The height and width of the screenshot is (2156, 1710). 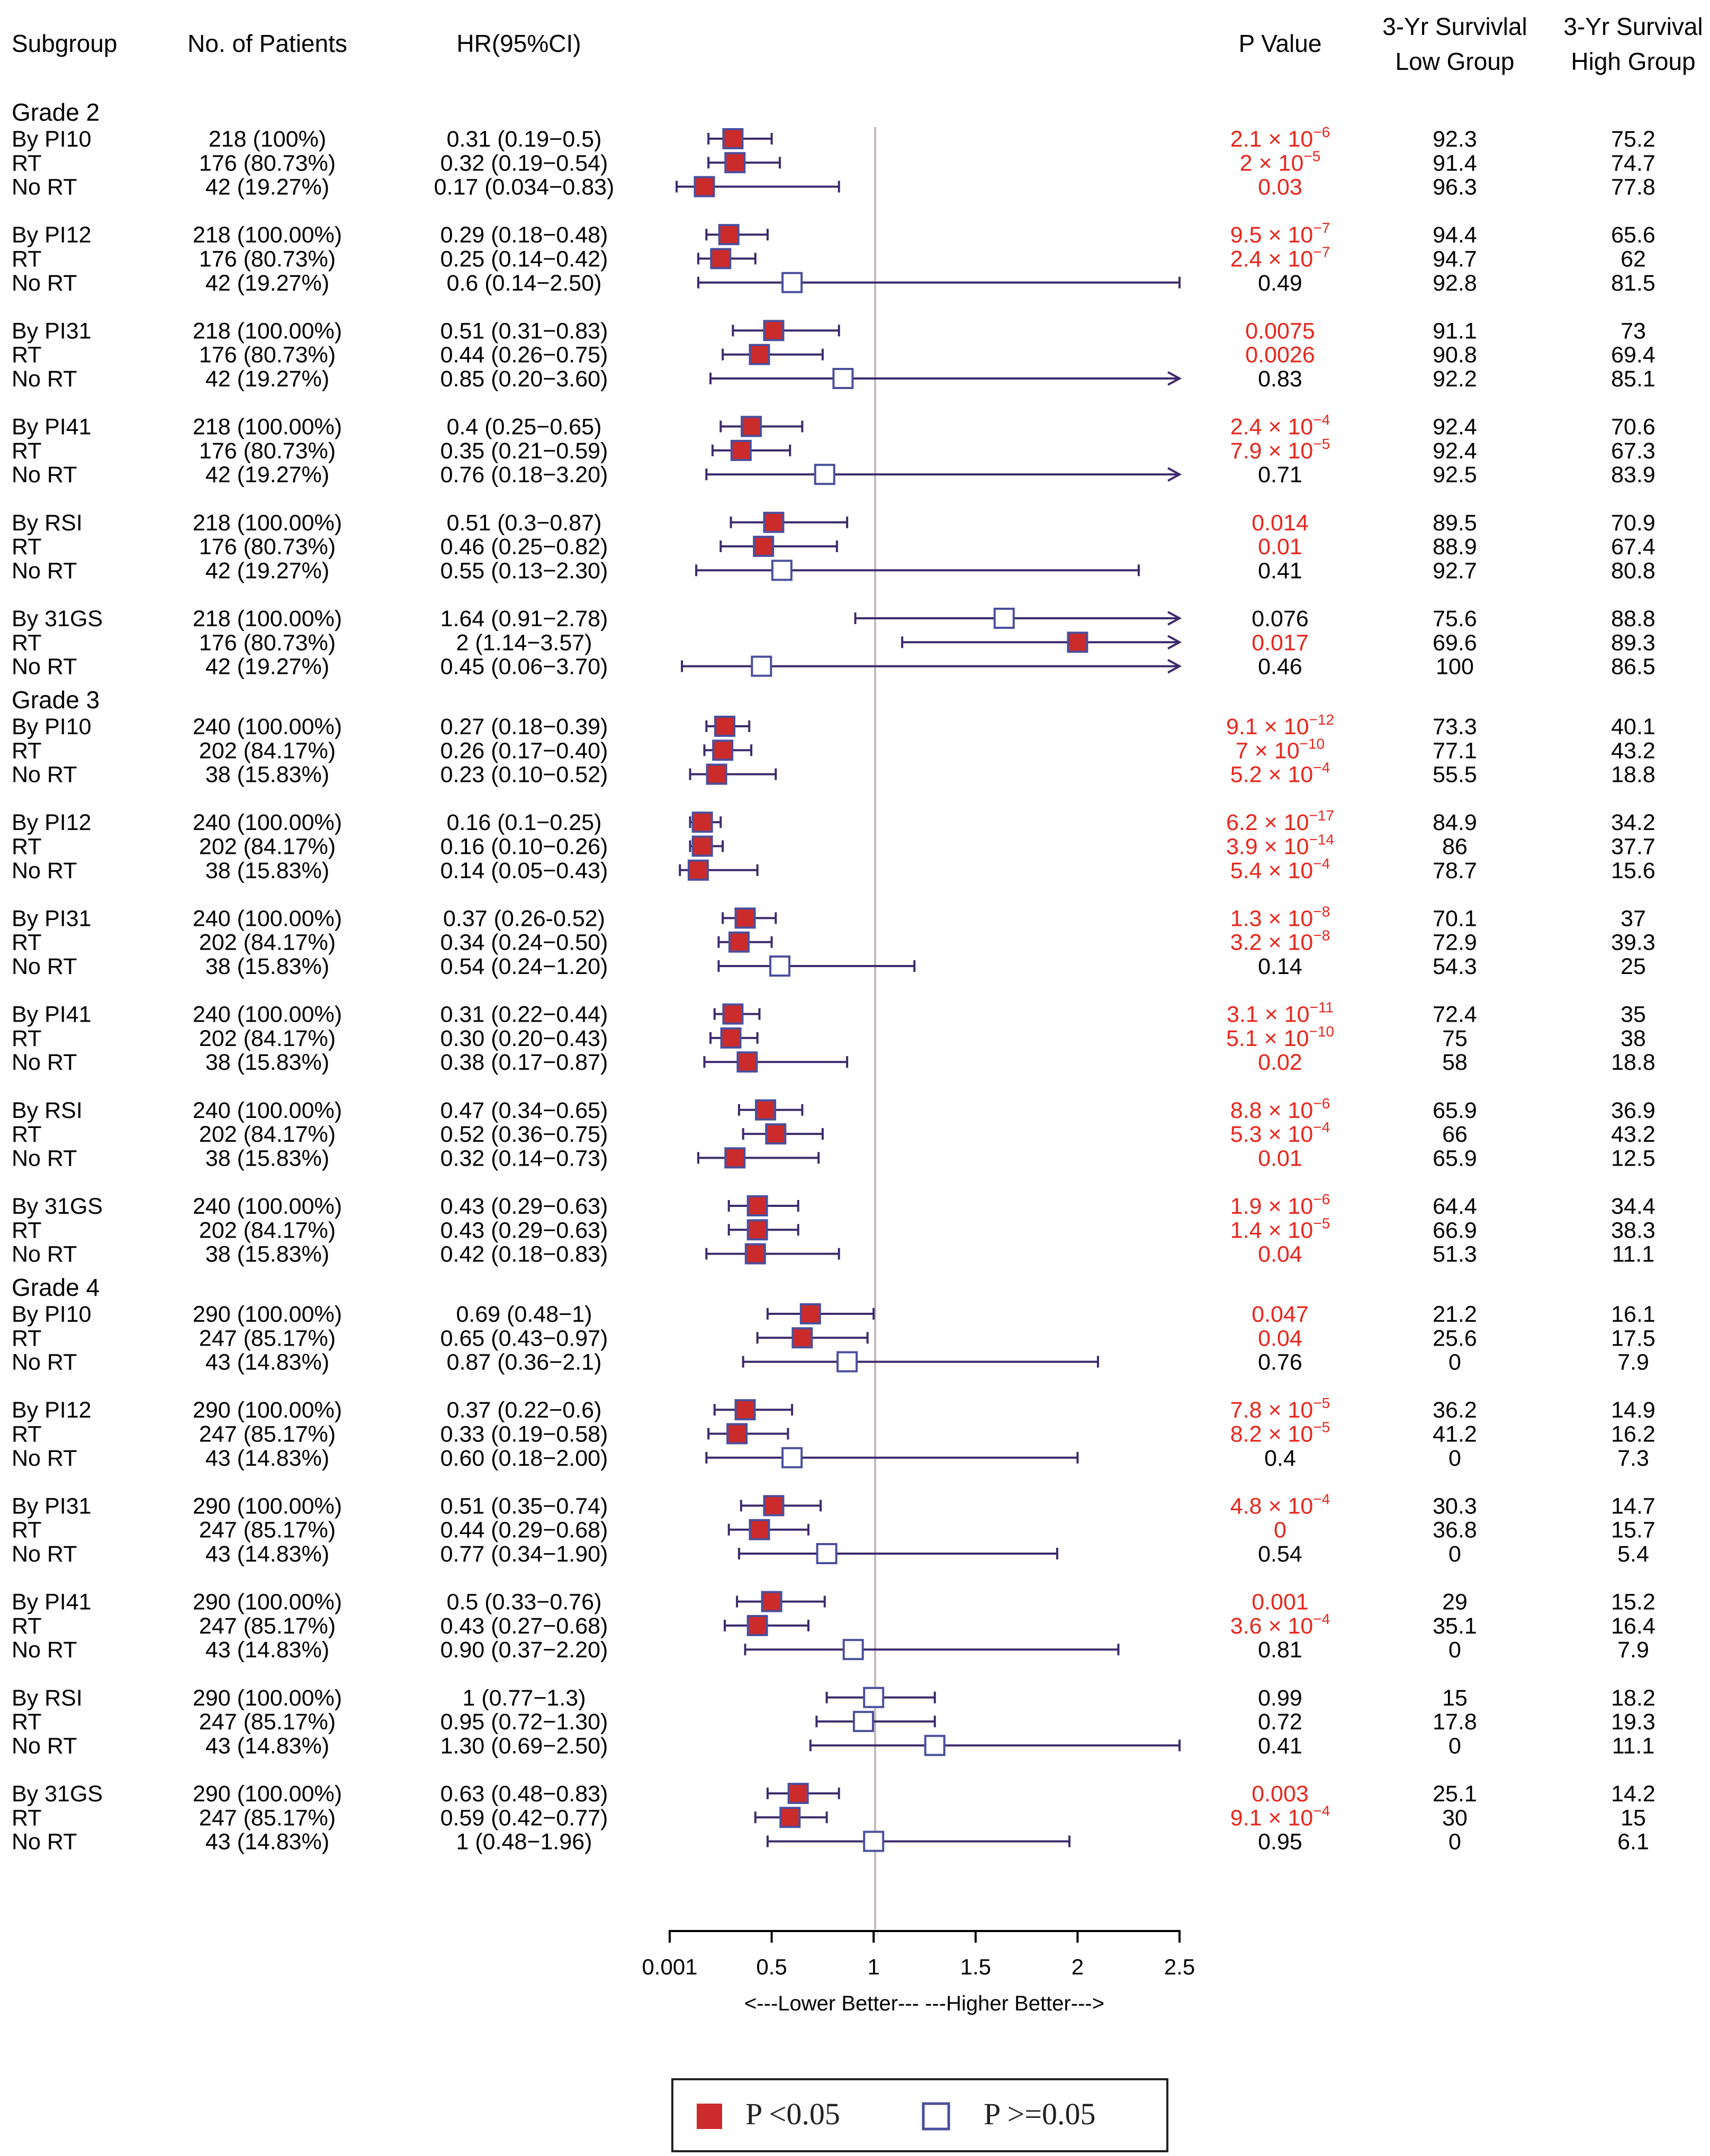 I want to click on high-group-survival: 43.2, so click(x=1633, y=750).